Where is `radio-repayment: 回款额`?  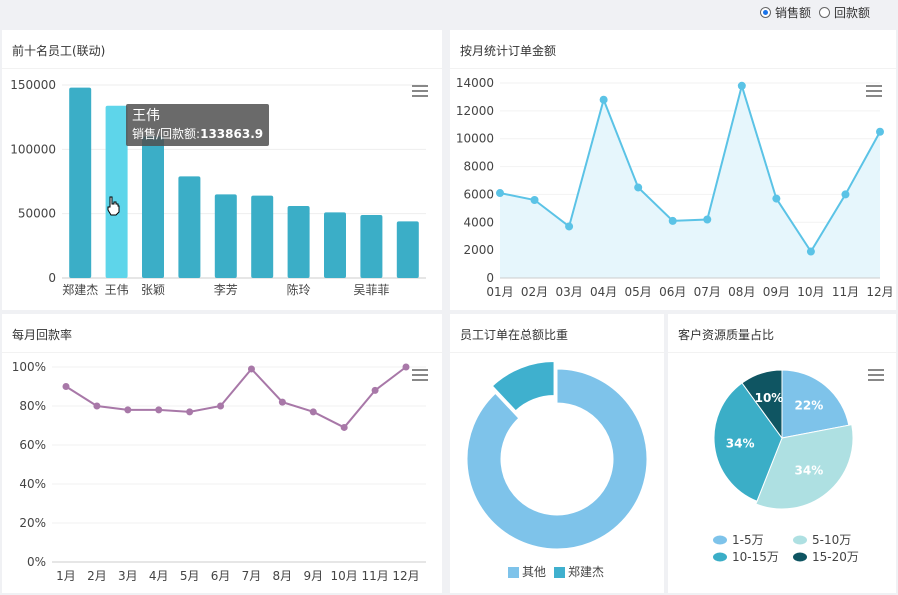 radio-repayment: 回款额 is located at coordinates (844, 12).